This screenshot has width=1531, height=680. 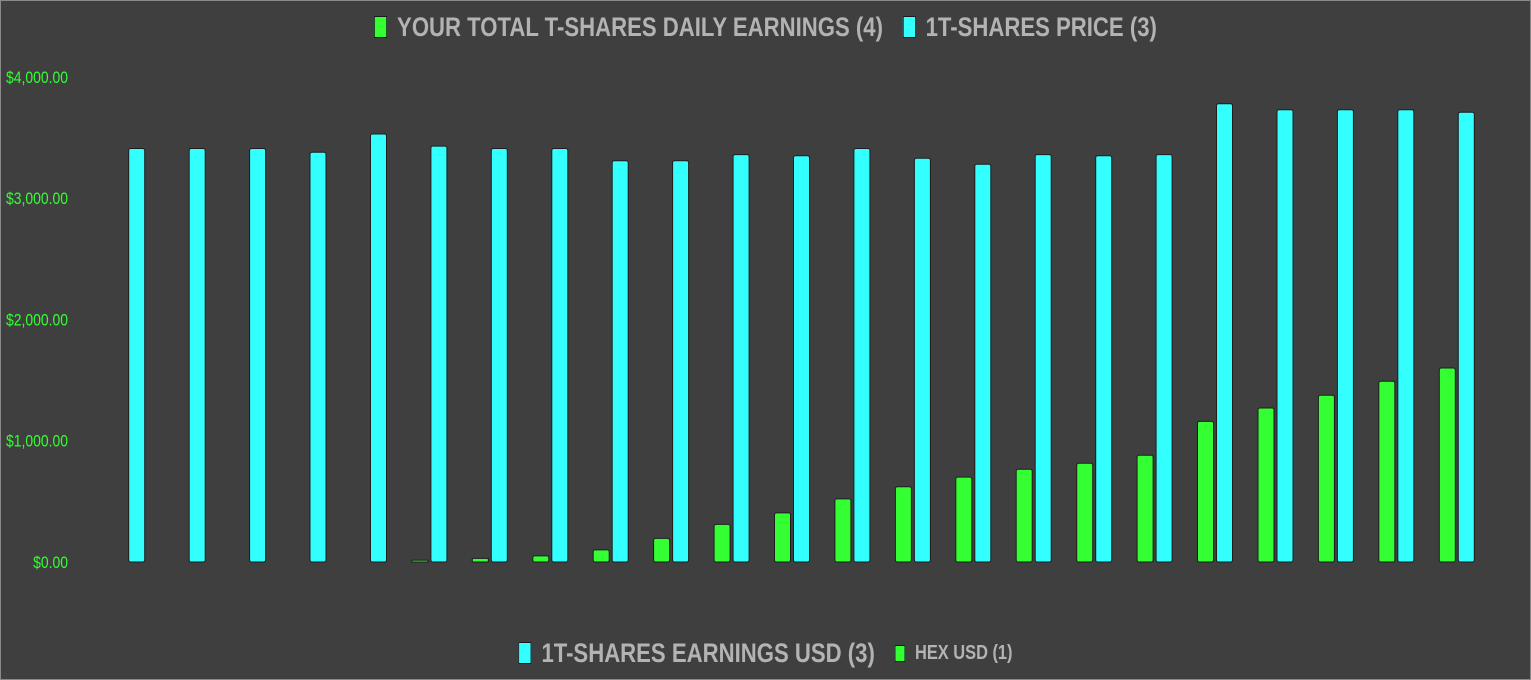 I want to click on y-tick-label-2: $2,000.00, so click(x=37, y=320).